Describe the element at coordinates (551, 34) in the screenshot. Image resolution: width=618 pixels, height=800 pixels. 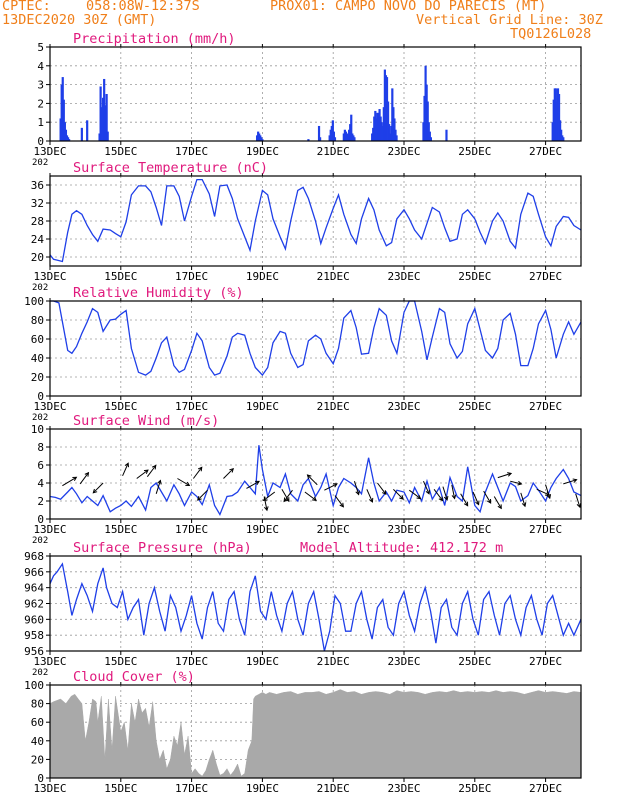
I see `header-model-code: TQ0126L028` at that location.